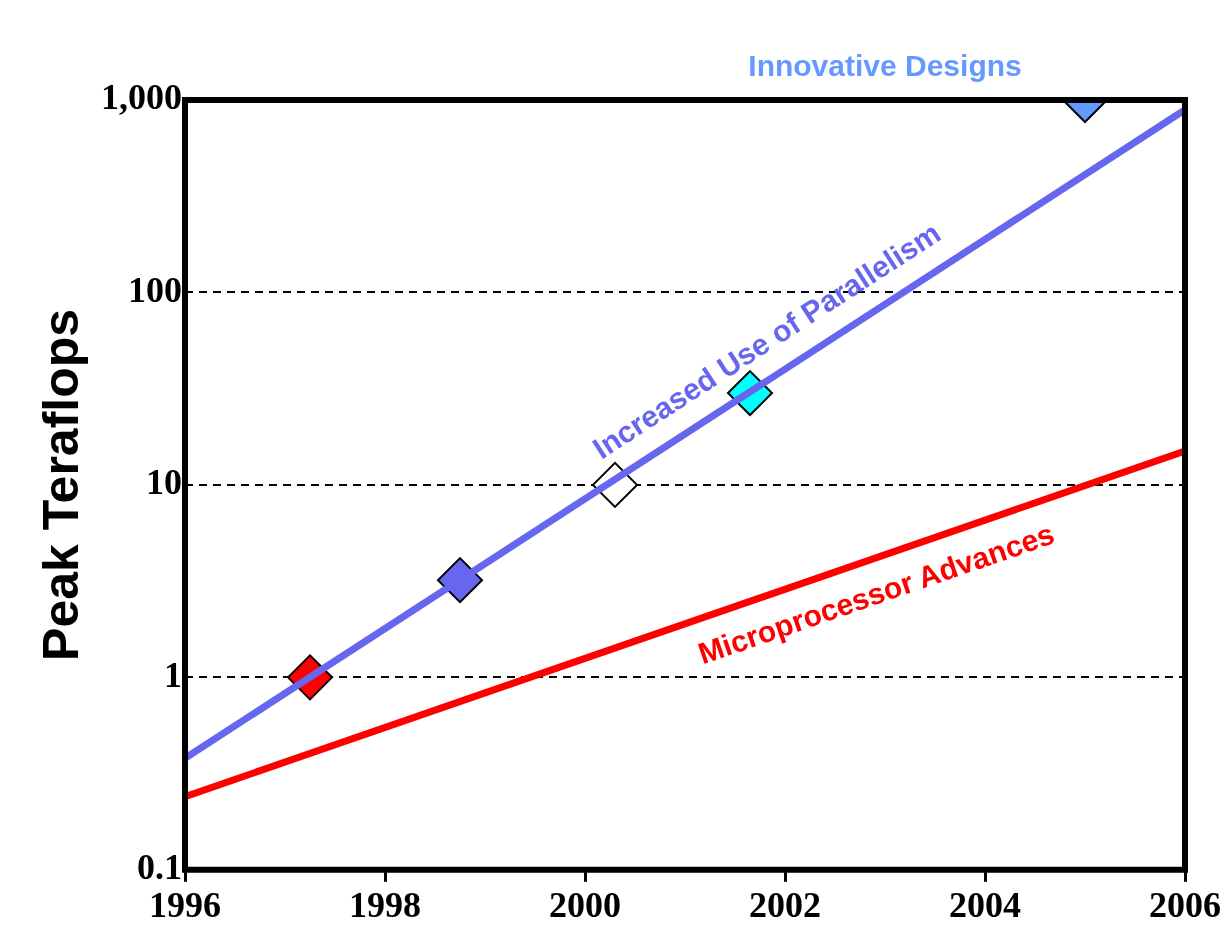 The width and height of the screenshot is (1230, 943). What do you see at coordinates (985, 904) in the screenshot?
I see `x-tick-label: 2004` at bounding box center [985, 904].